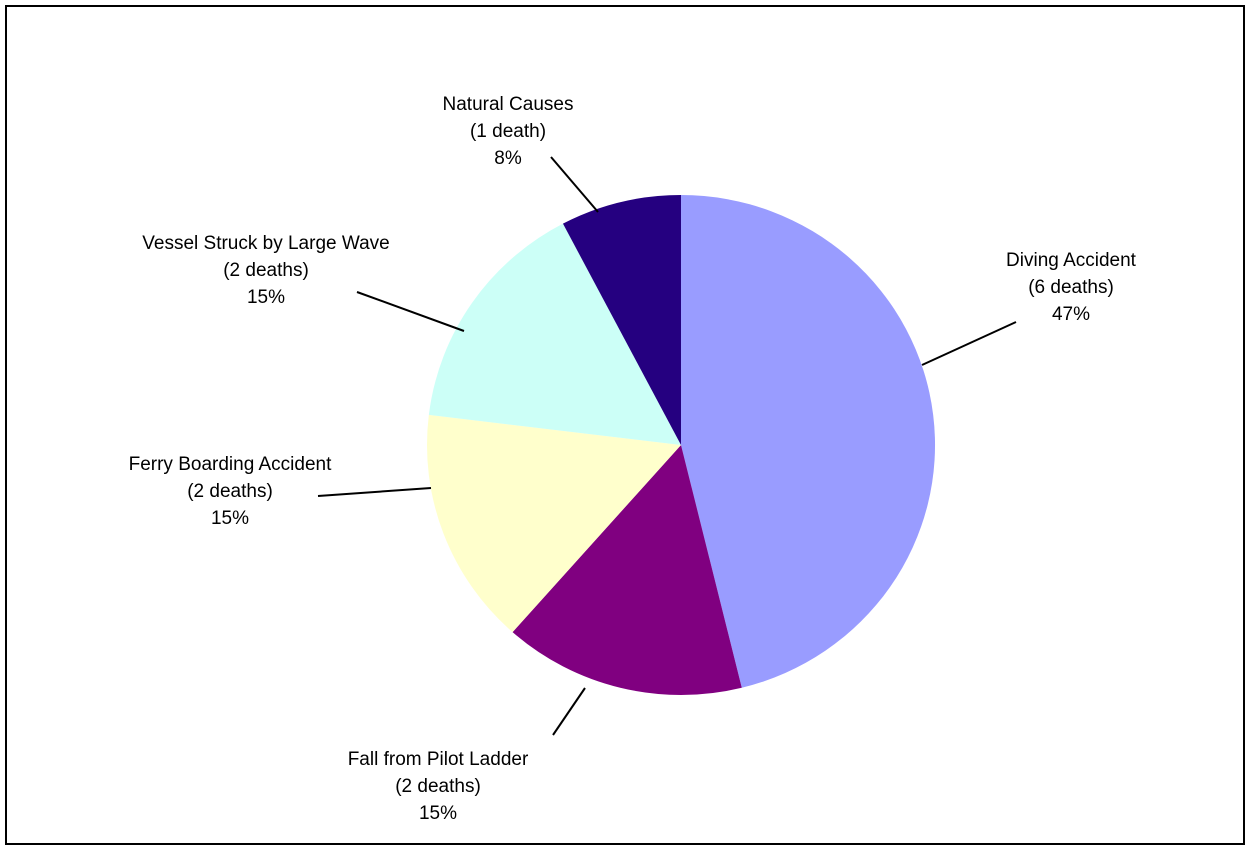  I want to click on slice-label-name-natural-causes: Natural Causes, so click(508, 104).